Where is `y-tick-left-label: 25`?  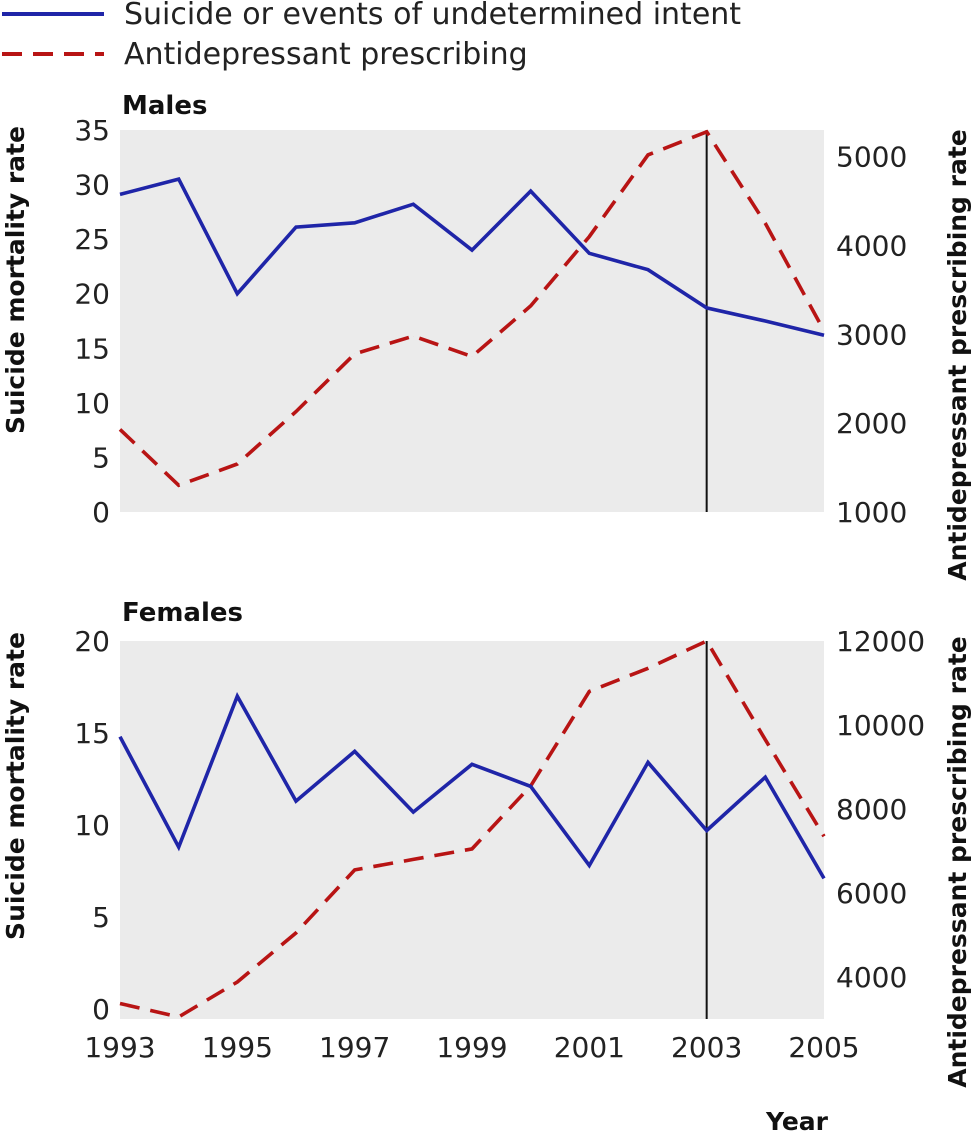
y-tick-left-label: 25 is located at coordinates (92, 239).